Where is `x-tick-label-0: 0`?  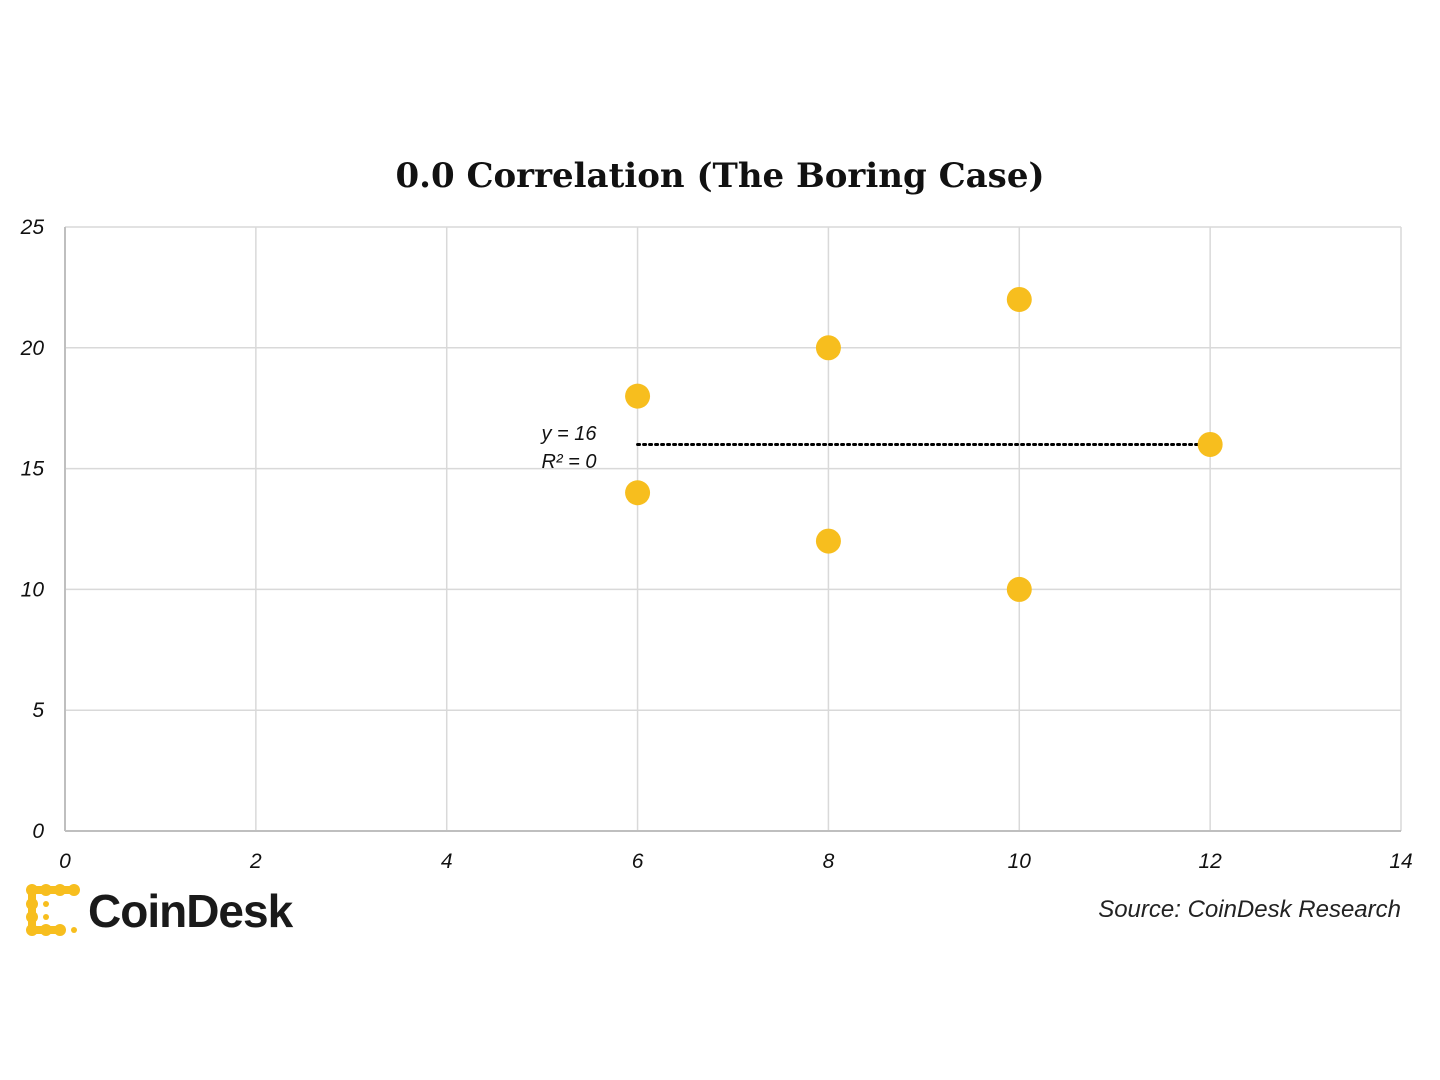 x-tick-label-0: 0 is located at coordinates (65, 861).